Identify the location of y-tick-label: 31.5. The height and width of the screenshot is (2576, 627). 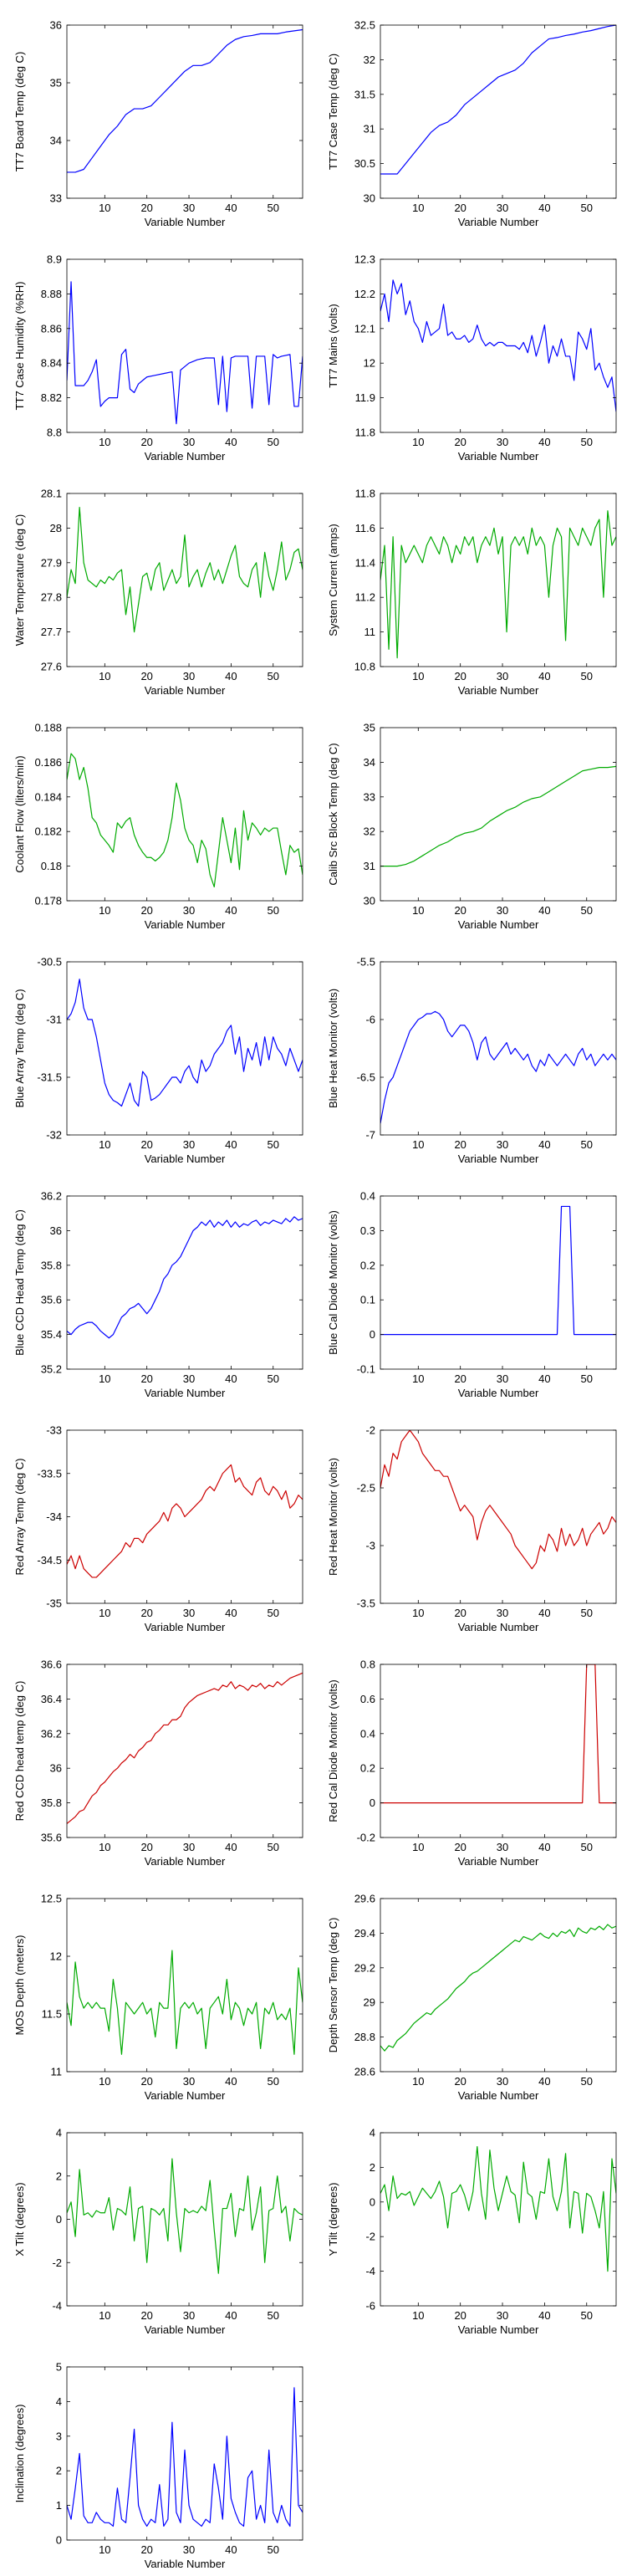
(364, 94).